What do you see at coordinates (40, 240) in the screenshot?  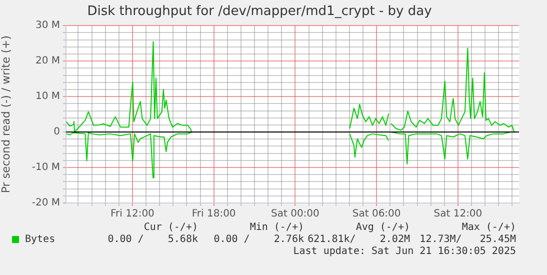 I see `legend-label: Bytes` at bounding box center [40, 240].